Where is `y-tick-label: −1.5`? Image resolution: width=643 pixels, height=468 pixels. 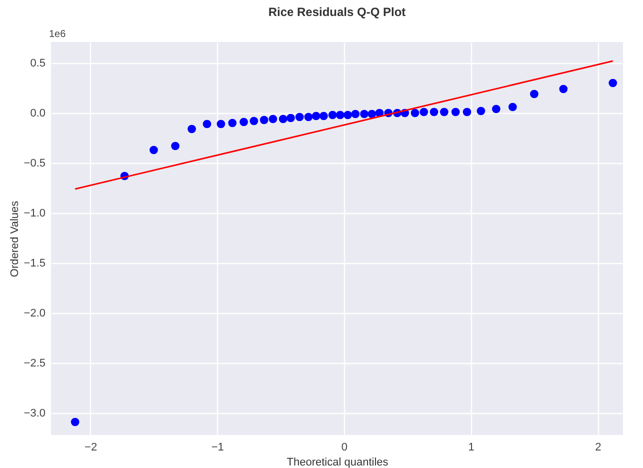
y-tick-label: −1.5 is located at coordinates (35, 264).